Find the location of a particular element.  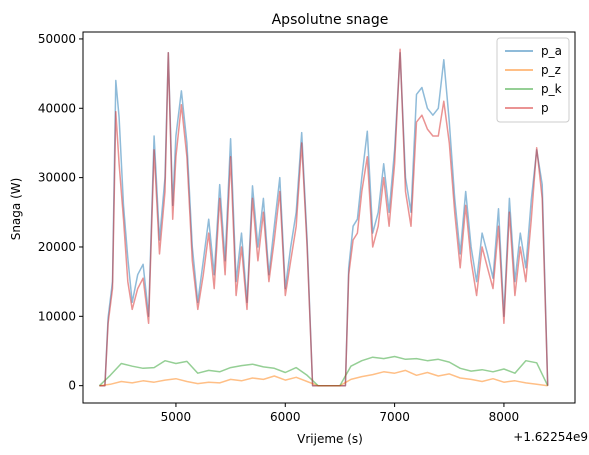

y-tick-label: 40000 is located at coordinates (57, 108).